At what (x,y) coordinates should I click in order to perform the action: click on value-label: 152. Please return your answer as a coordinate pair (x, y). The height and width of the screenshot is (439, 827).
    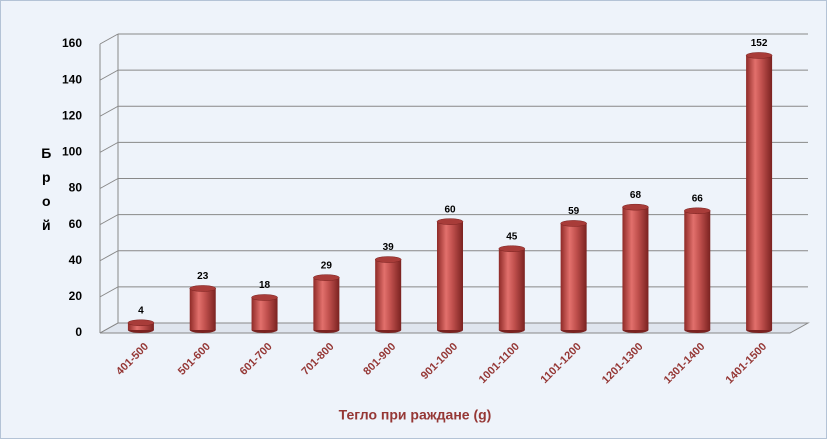
    Looking at the image, I should click on (759, 43).